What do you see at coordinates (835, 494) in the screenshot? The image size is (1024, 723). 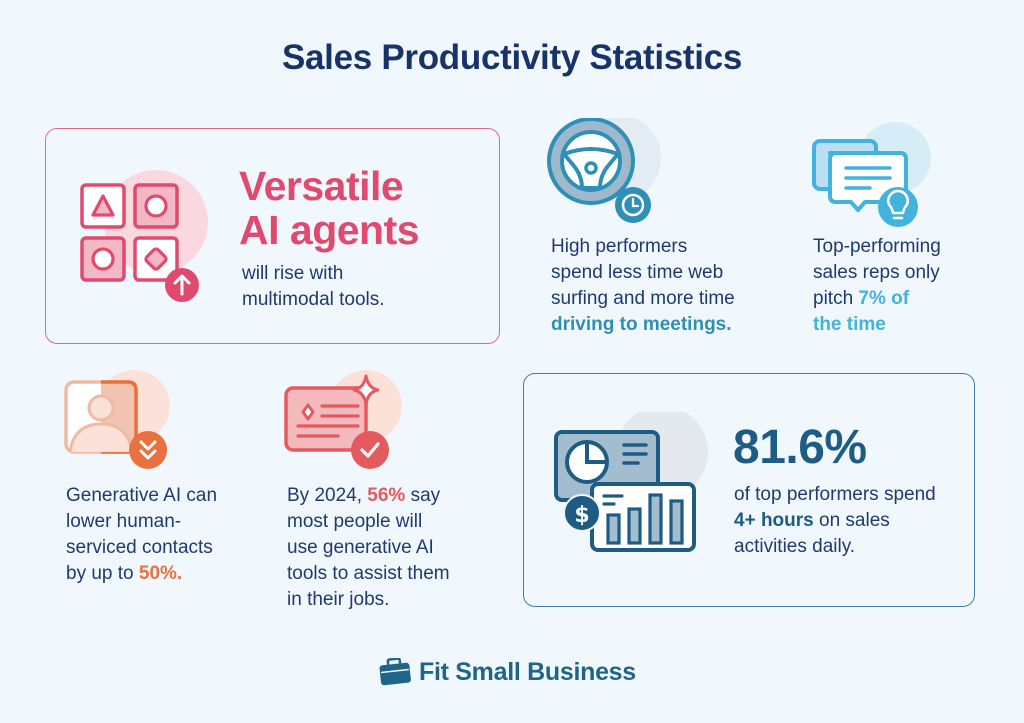 I see `body-line: of top performers spend` at bounding box center [835, 494].